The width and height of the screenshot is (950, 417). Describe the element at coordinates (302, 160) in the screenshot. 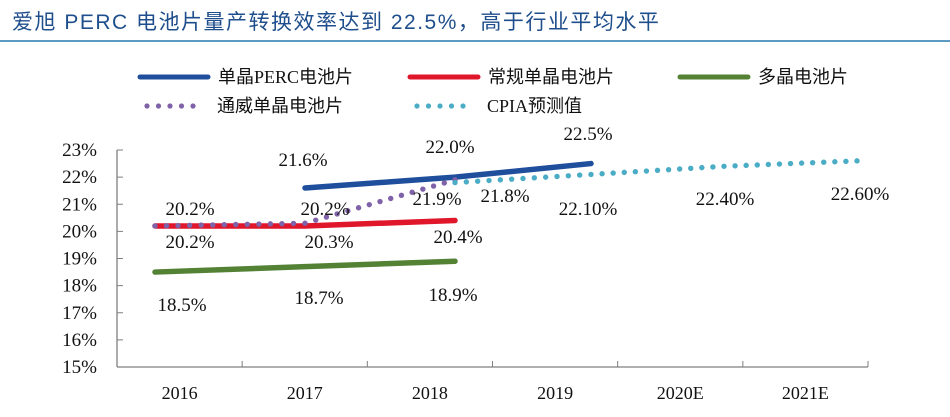

I see `data-label: 21.6%` at that location.